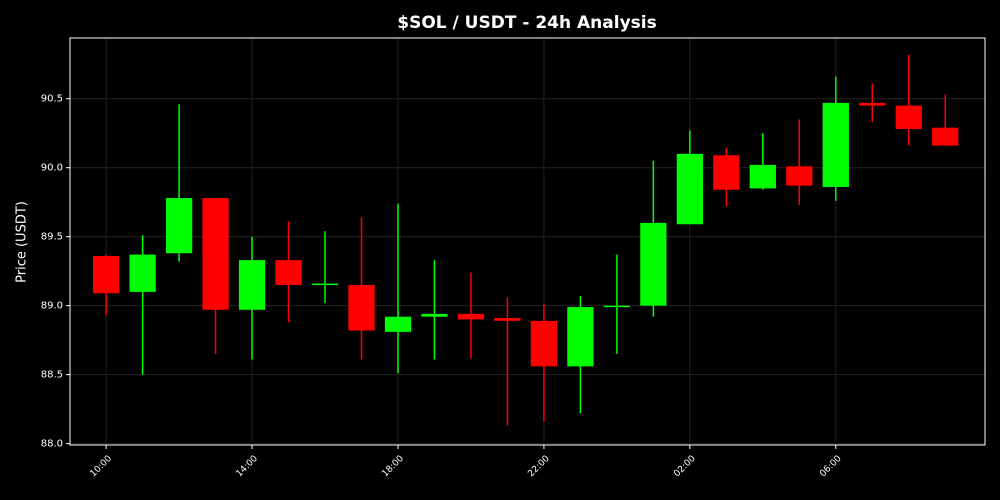 This screenshot has height=500, width=1000. Describe the element at coordinates (52, 237) in the screenshot. I see `y-tick-label: 89.5` at that location.